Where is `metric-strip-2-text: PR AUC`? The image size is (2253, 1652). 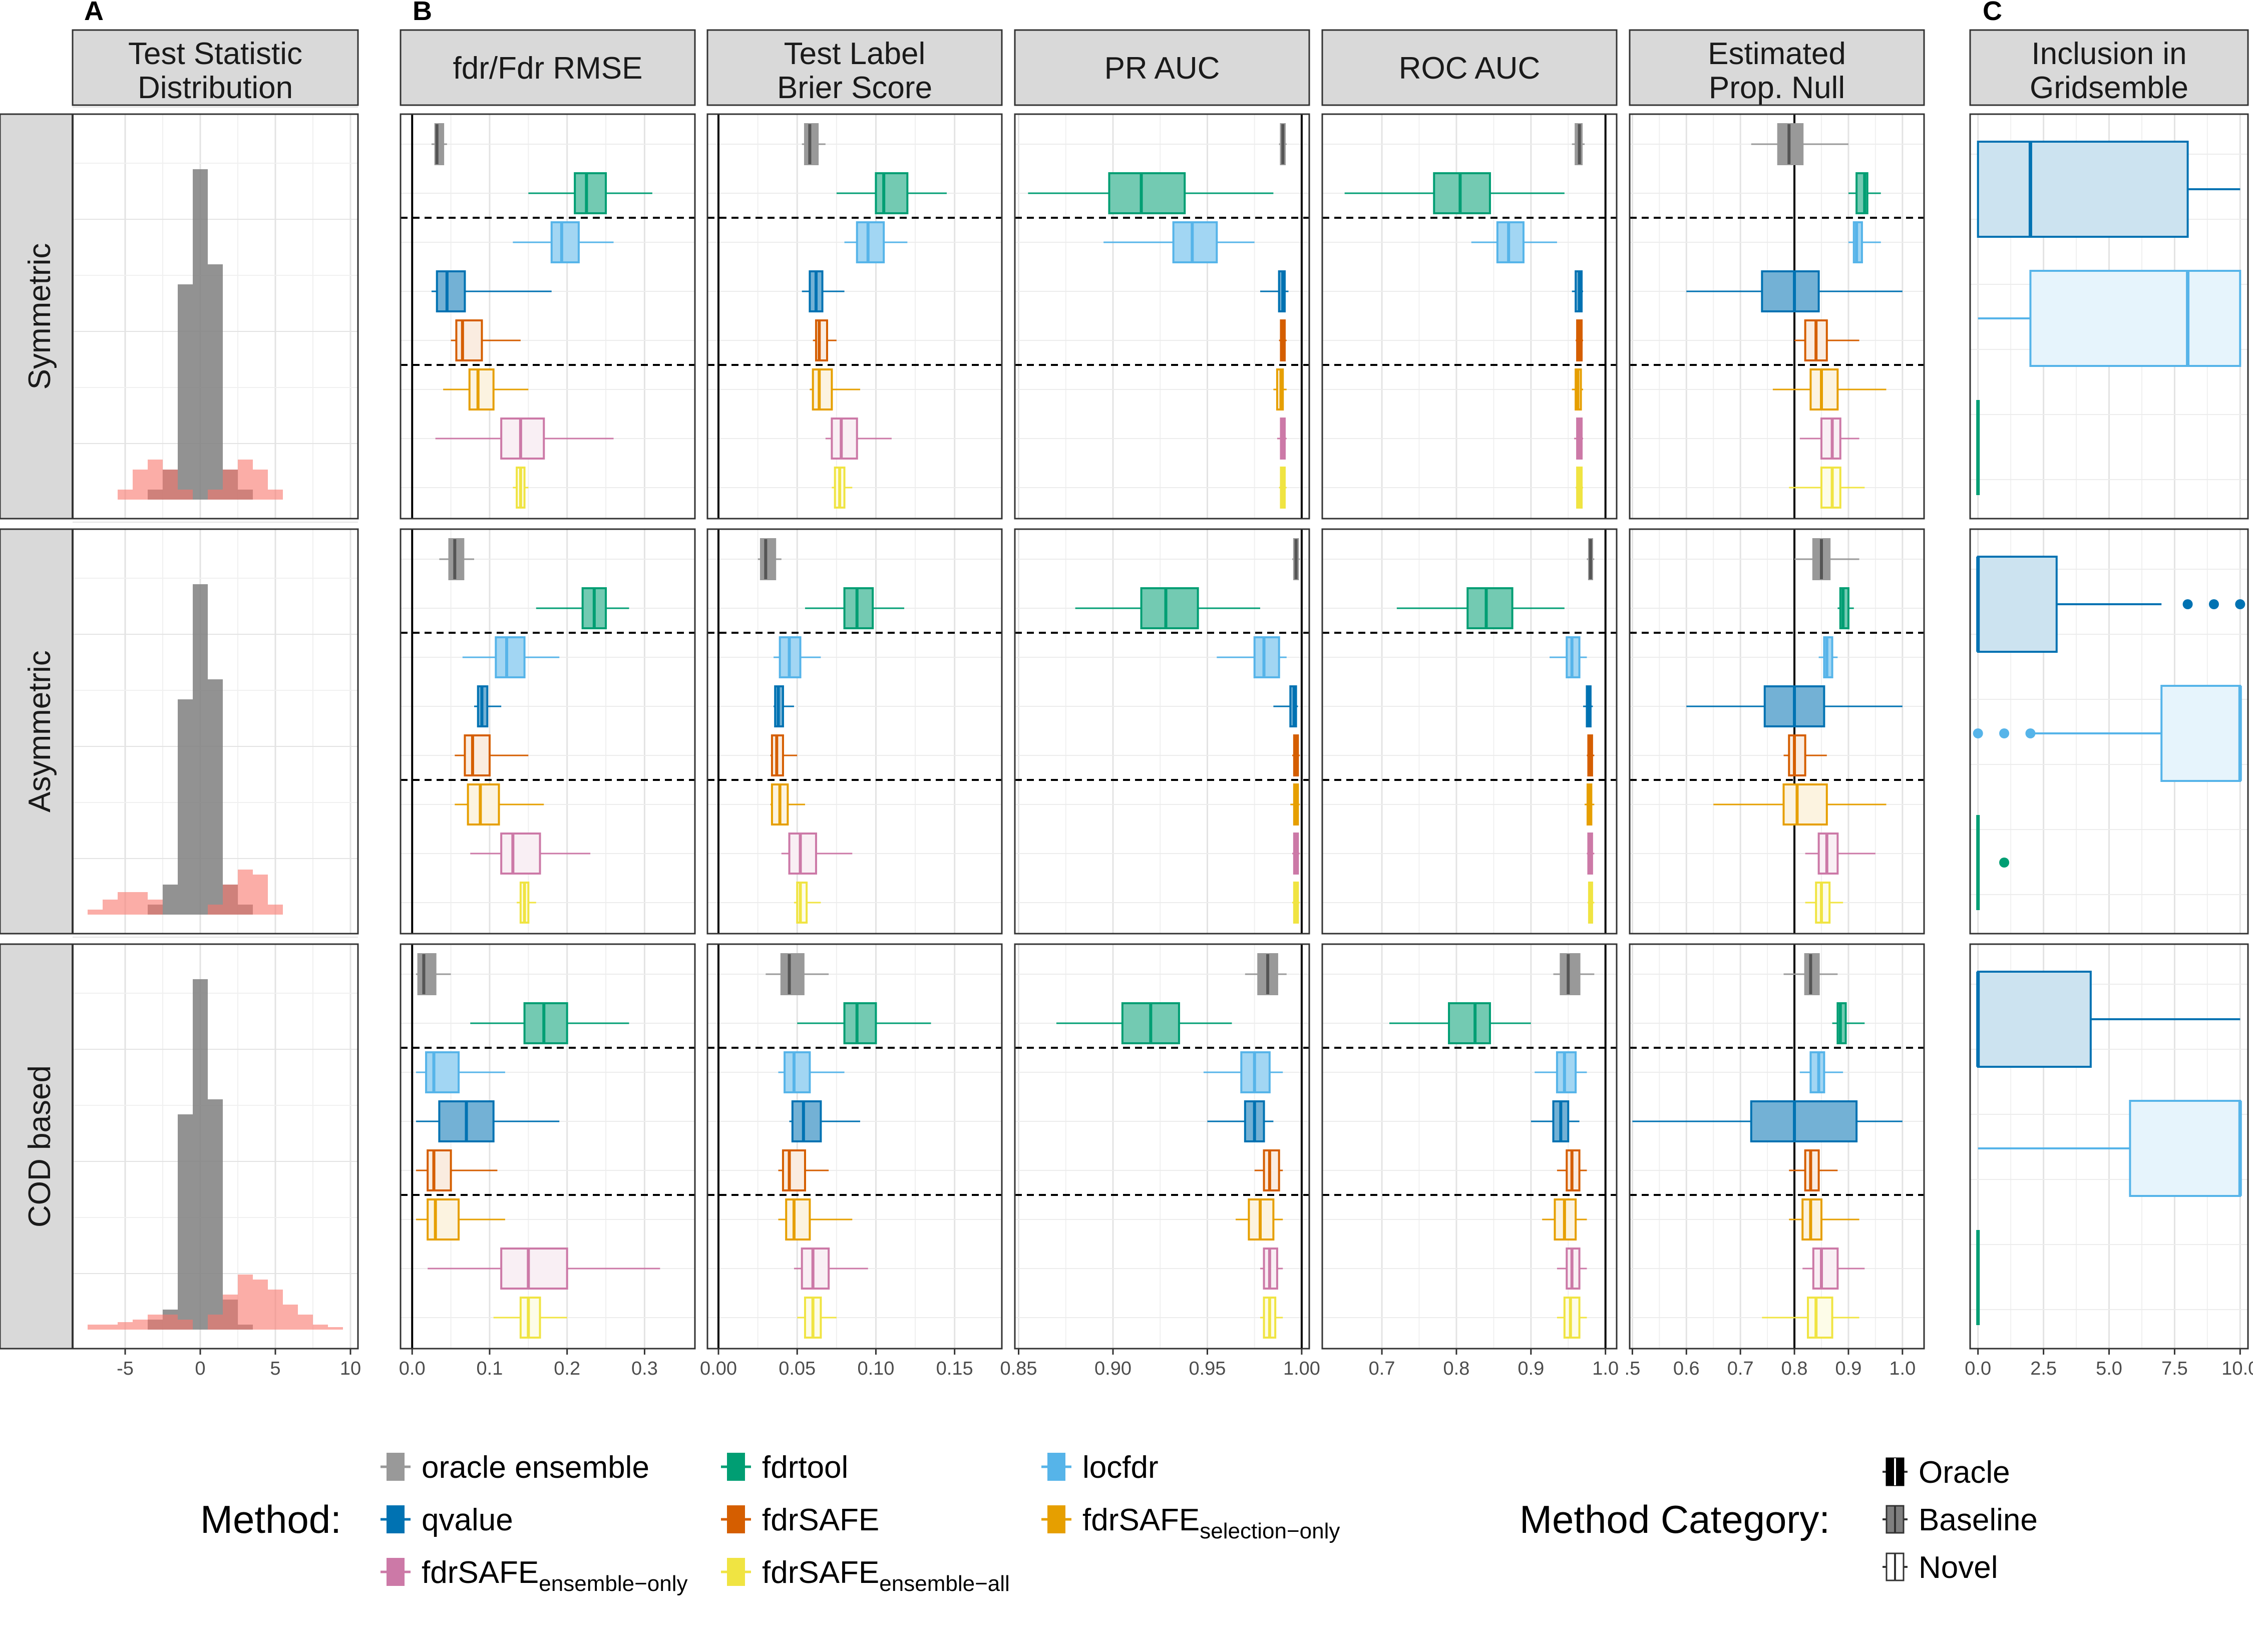
metric-strip-2-text: PR AUC is located at coordinates (1162, 68).